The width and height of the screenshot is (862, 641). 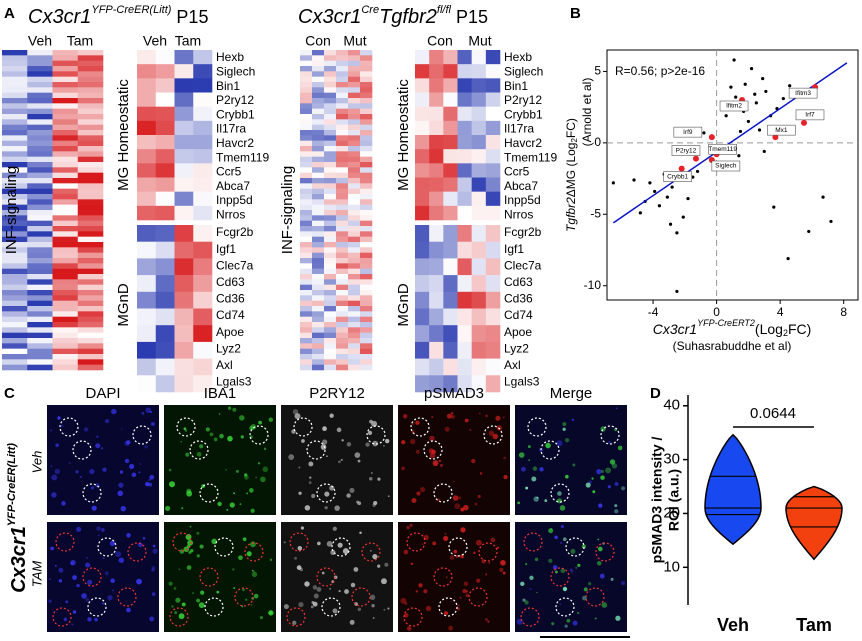 I want to click on y-tick-label: -5, so click(x=595, y=213).